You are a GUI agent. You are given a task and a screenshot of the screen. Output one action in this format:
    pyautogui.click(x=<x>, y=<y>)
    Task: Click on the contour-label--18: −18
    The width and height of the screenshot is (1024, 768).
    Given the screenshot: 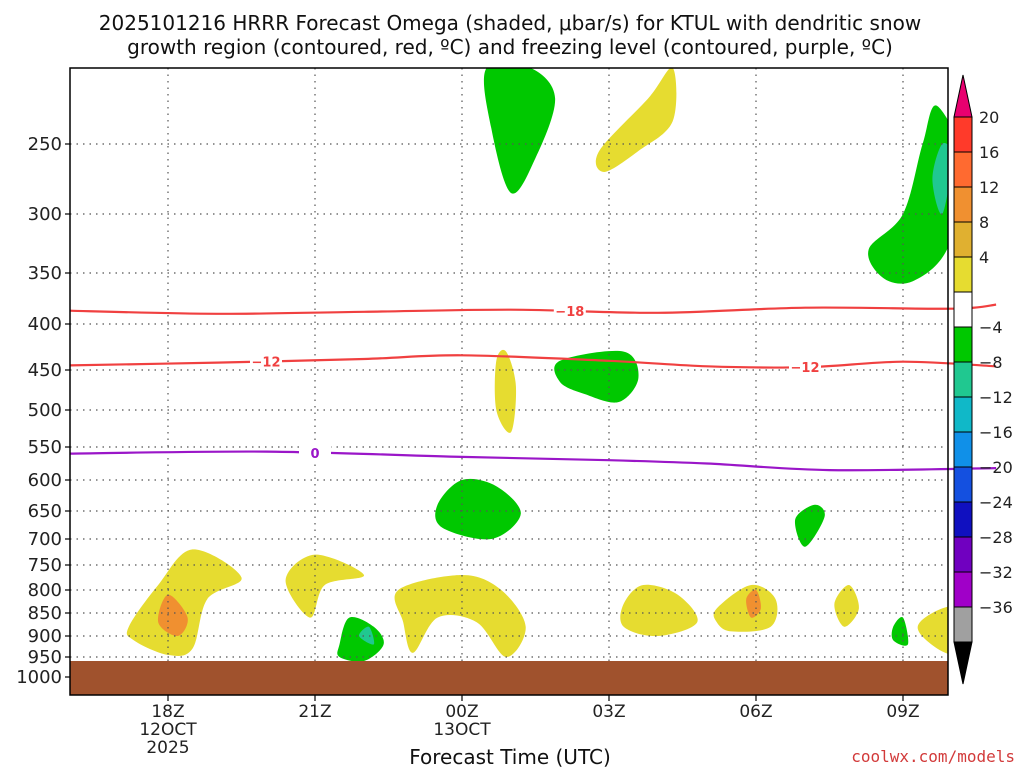 What is the action you would take?
    pyautogui.click(x=569, y=312)
    